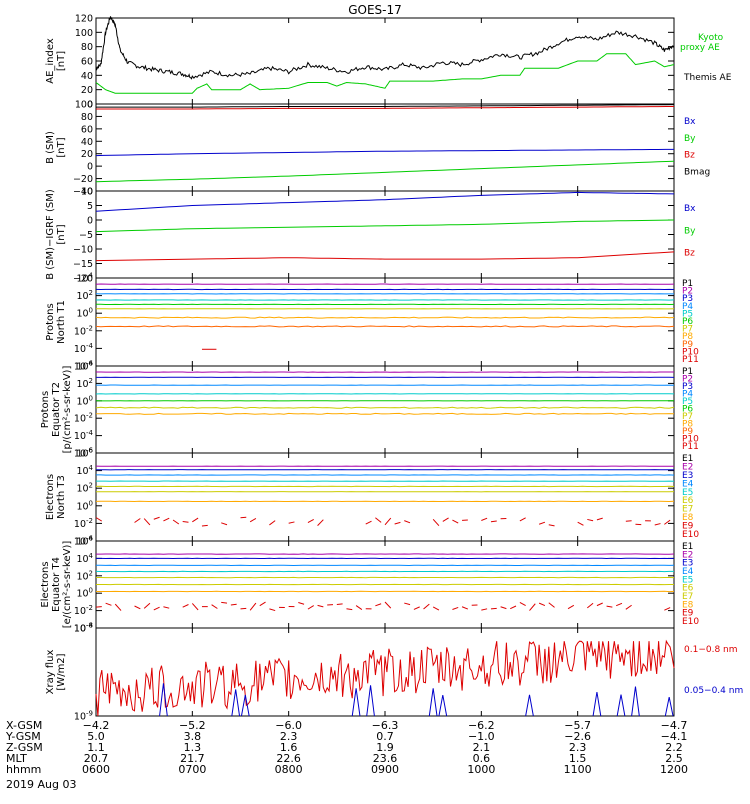  Describe the element at coordinates (578, 769) in the screenshot. I see `orbit-row-value: 1100` at that location.